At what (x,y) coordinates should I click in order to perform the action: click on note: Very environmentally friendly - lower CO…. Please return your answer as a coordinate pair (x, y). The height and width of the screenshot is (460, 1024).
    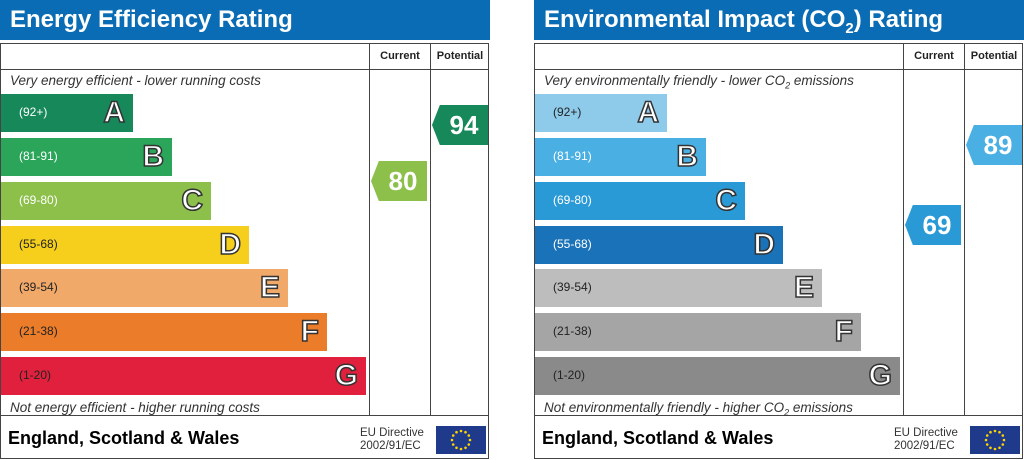
    Looking at the image, I should click on (699, 82).